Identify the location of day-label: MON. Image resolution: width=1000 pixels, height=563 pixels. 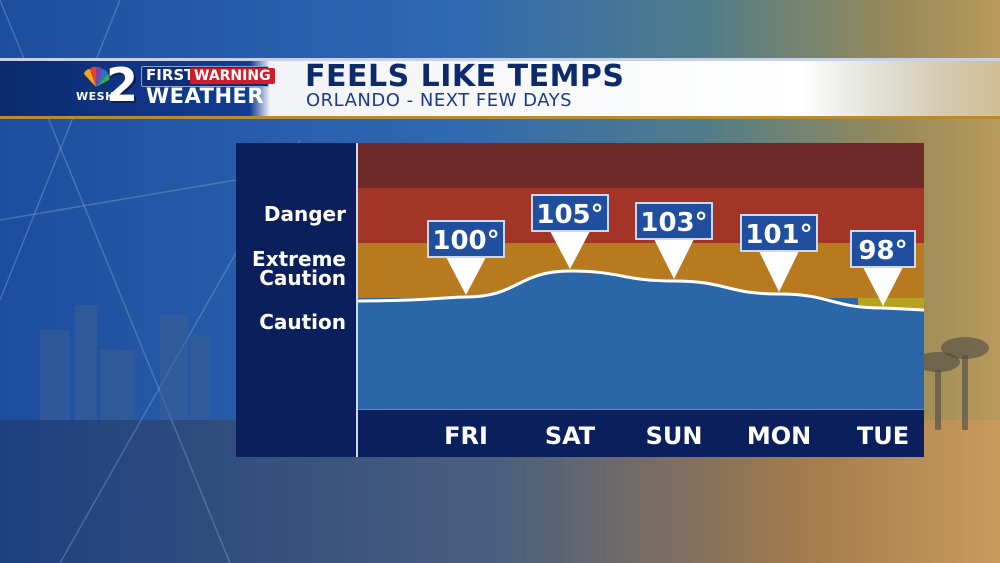
(779, 436).